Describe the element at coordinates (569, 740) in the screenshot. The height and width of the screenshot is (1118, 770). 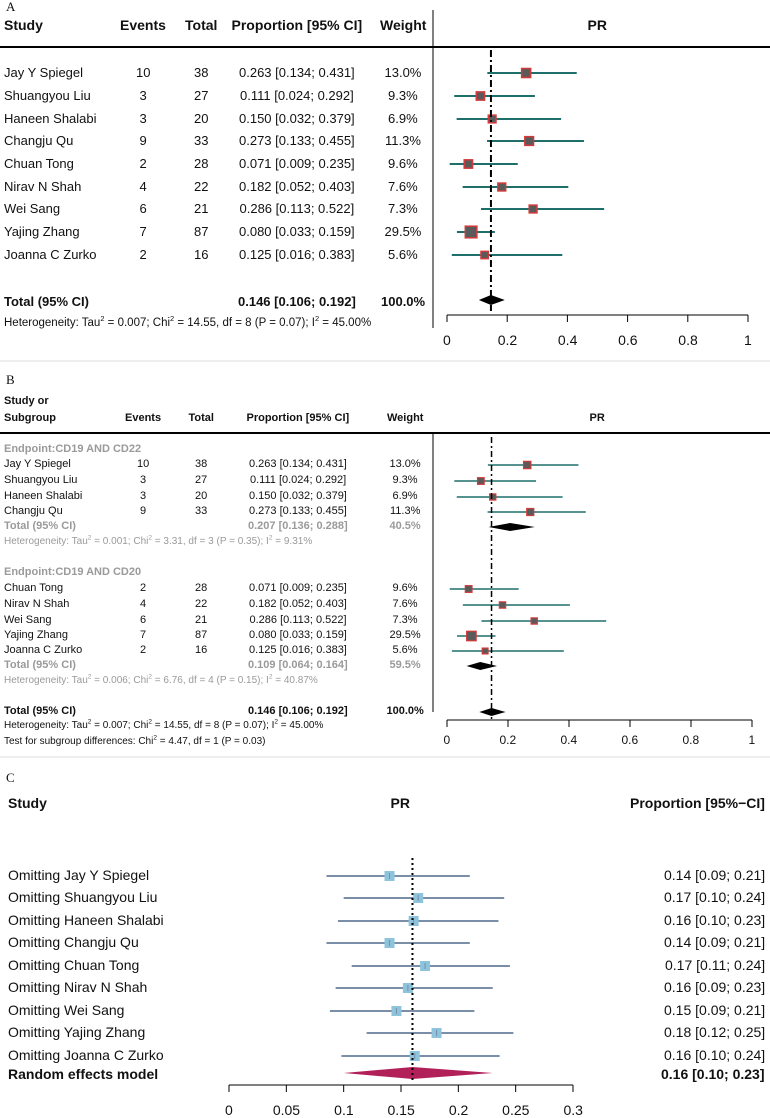
I see `panel-b-tick-label: 0.4` at that location.